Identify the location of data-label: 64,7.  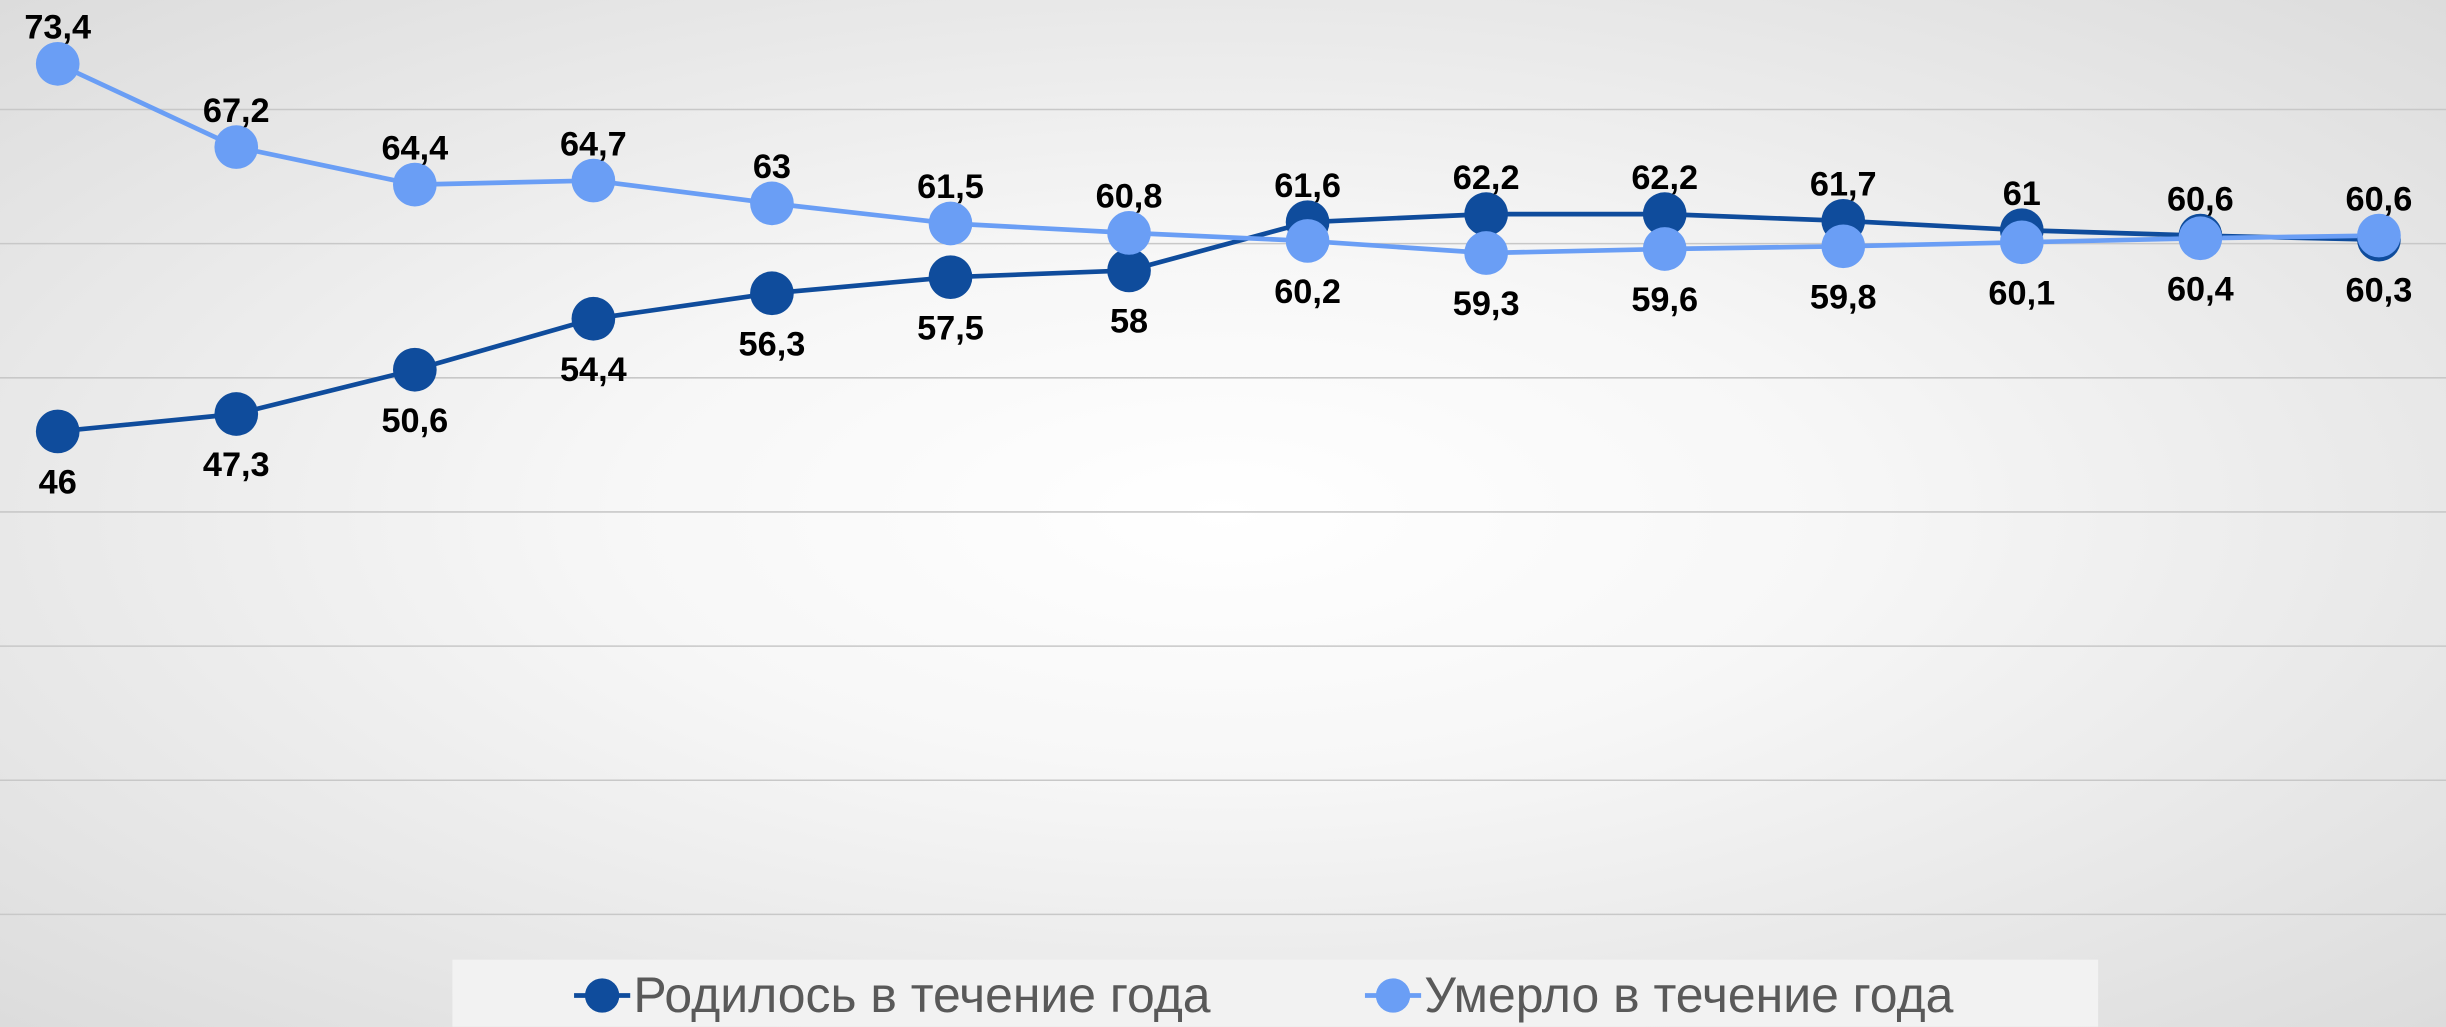
(593, 144).